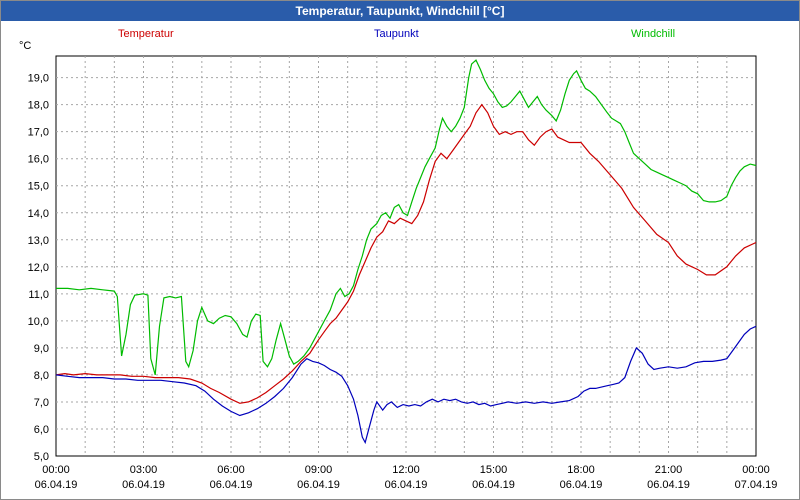 The height and width of the screenshot is (500, 800). Describe the element at coordinates (396, 34) in the screenshot. I see `legend-taupunkt: Taupunkt` at that location.